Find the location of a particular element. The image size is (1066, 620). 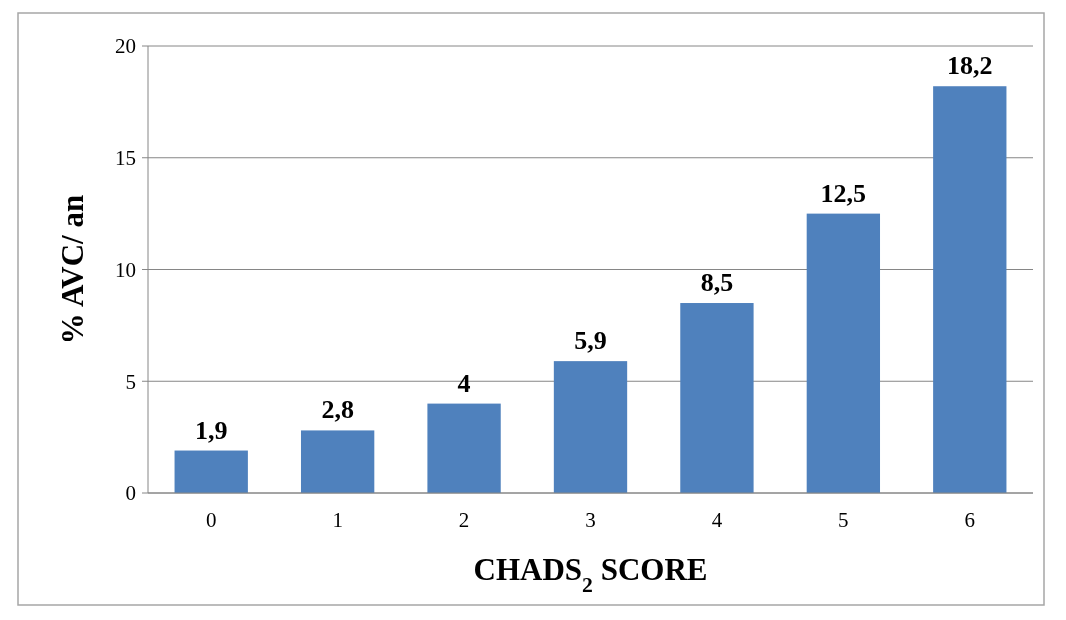

data-label: 1,9 is located at coordinates (211, 430).